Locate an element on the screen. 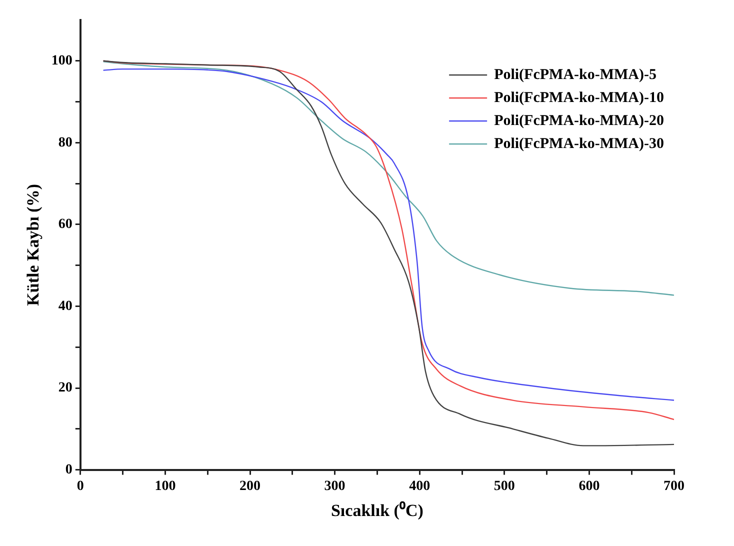 This screenshot has width=734, height=546. y-tick-label: 80 is located at coordinates (65, 142).